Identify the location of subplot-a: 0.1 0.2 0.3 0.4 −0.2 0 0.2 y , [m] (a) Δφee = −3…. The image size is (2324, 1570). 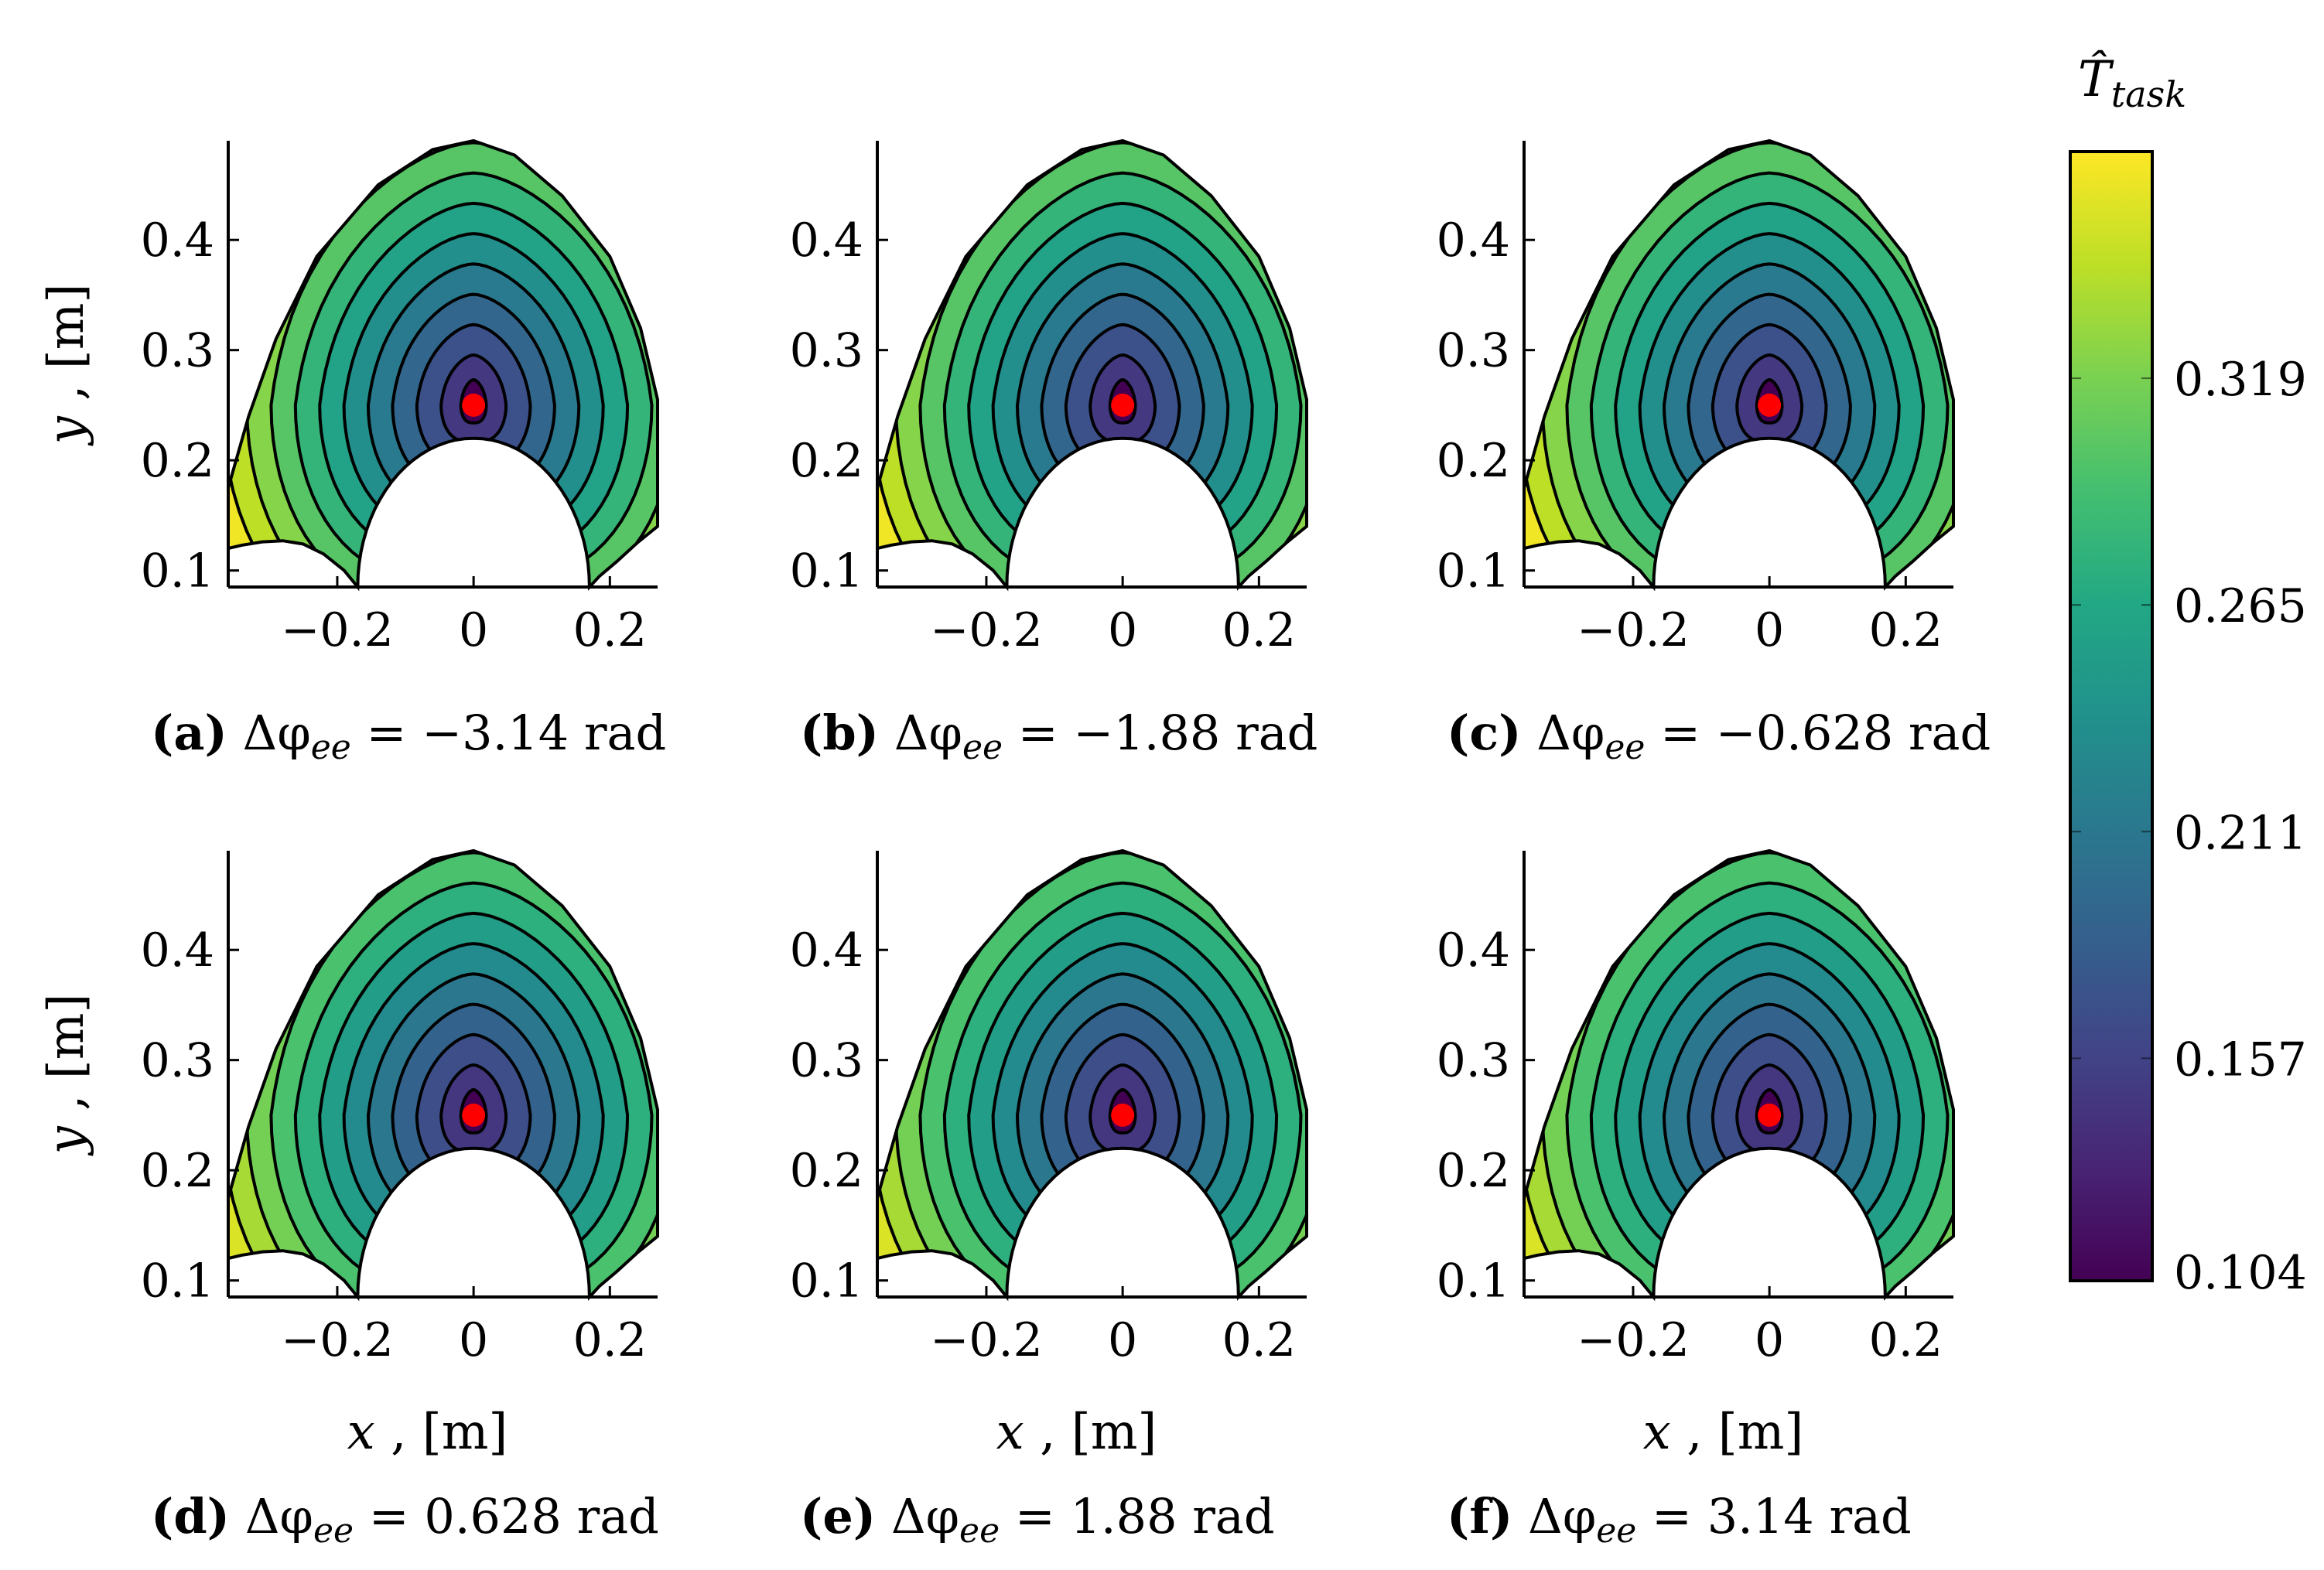
(352, 452).